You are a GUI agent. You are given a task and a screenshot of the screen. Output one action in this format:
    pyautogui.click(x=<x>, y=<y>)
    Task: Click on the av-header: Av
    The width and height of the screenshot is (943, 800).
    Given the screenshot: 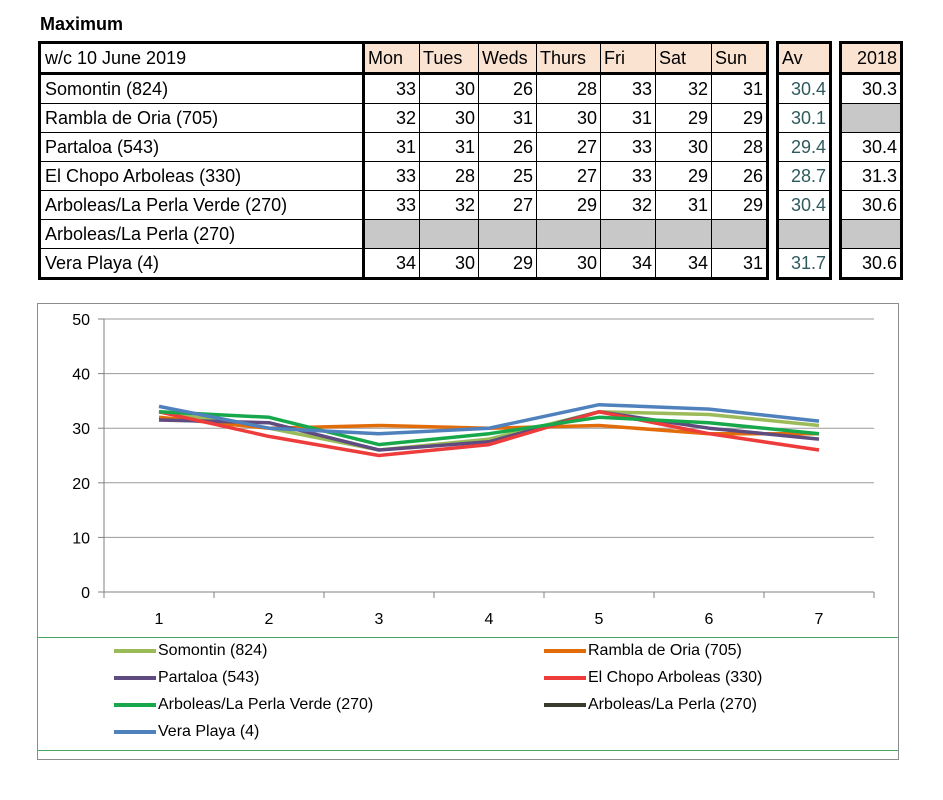 What is the action you would take?
    pyautogui.click(x=804, y=58)
    